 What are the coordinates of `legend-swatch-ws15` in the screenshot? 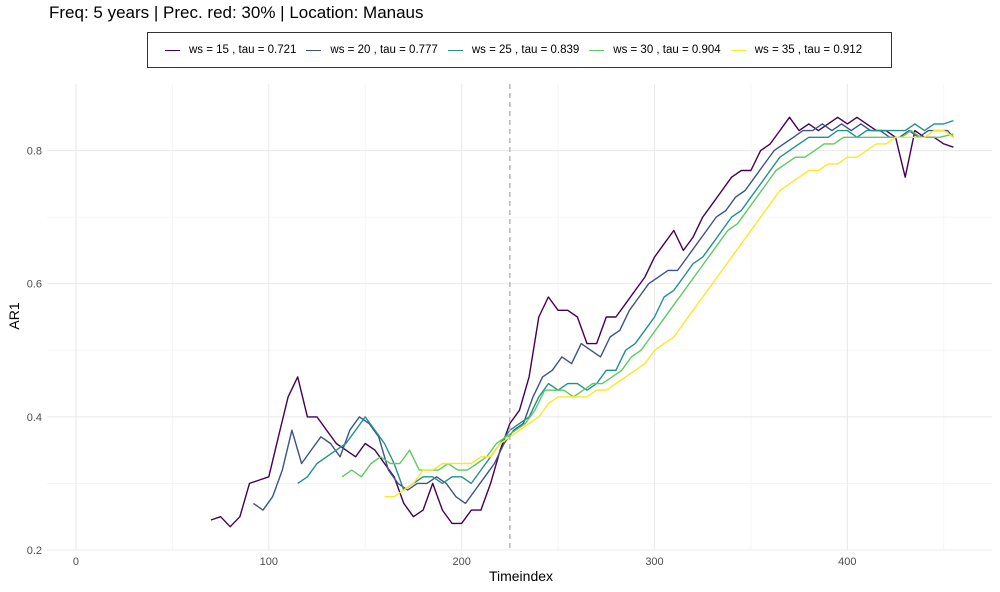 It's located at (172, 50).